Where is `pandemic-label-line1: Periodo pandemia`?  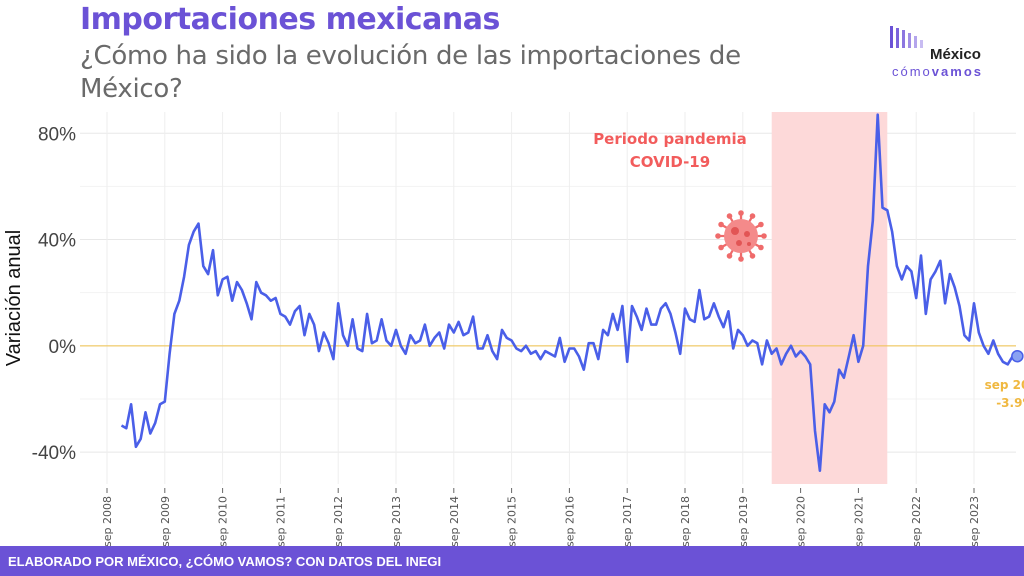 pandemic-label-line1: Periodo pandemia is located at coordinates (670, 139).